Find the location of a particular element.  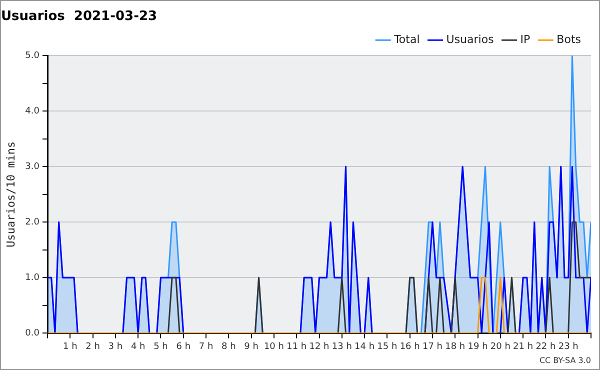

y-tick-label: 0.0 is located at coordinates (32, 333).